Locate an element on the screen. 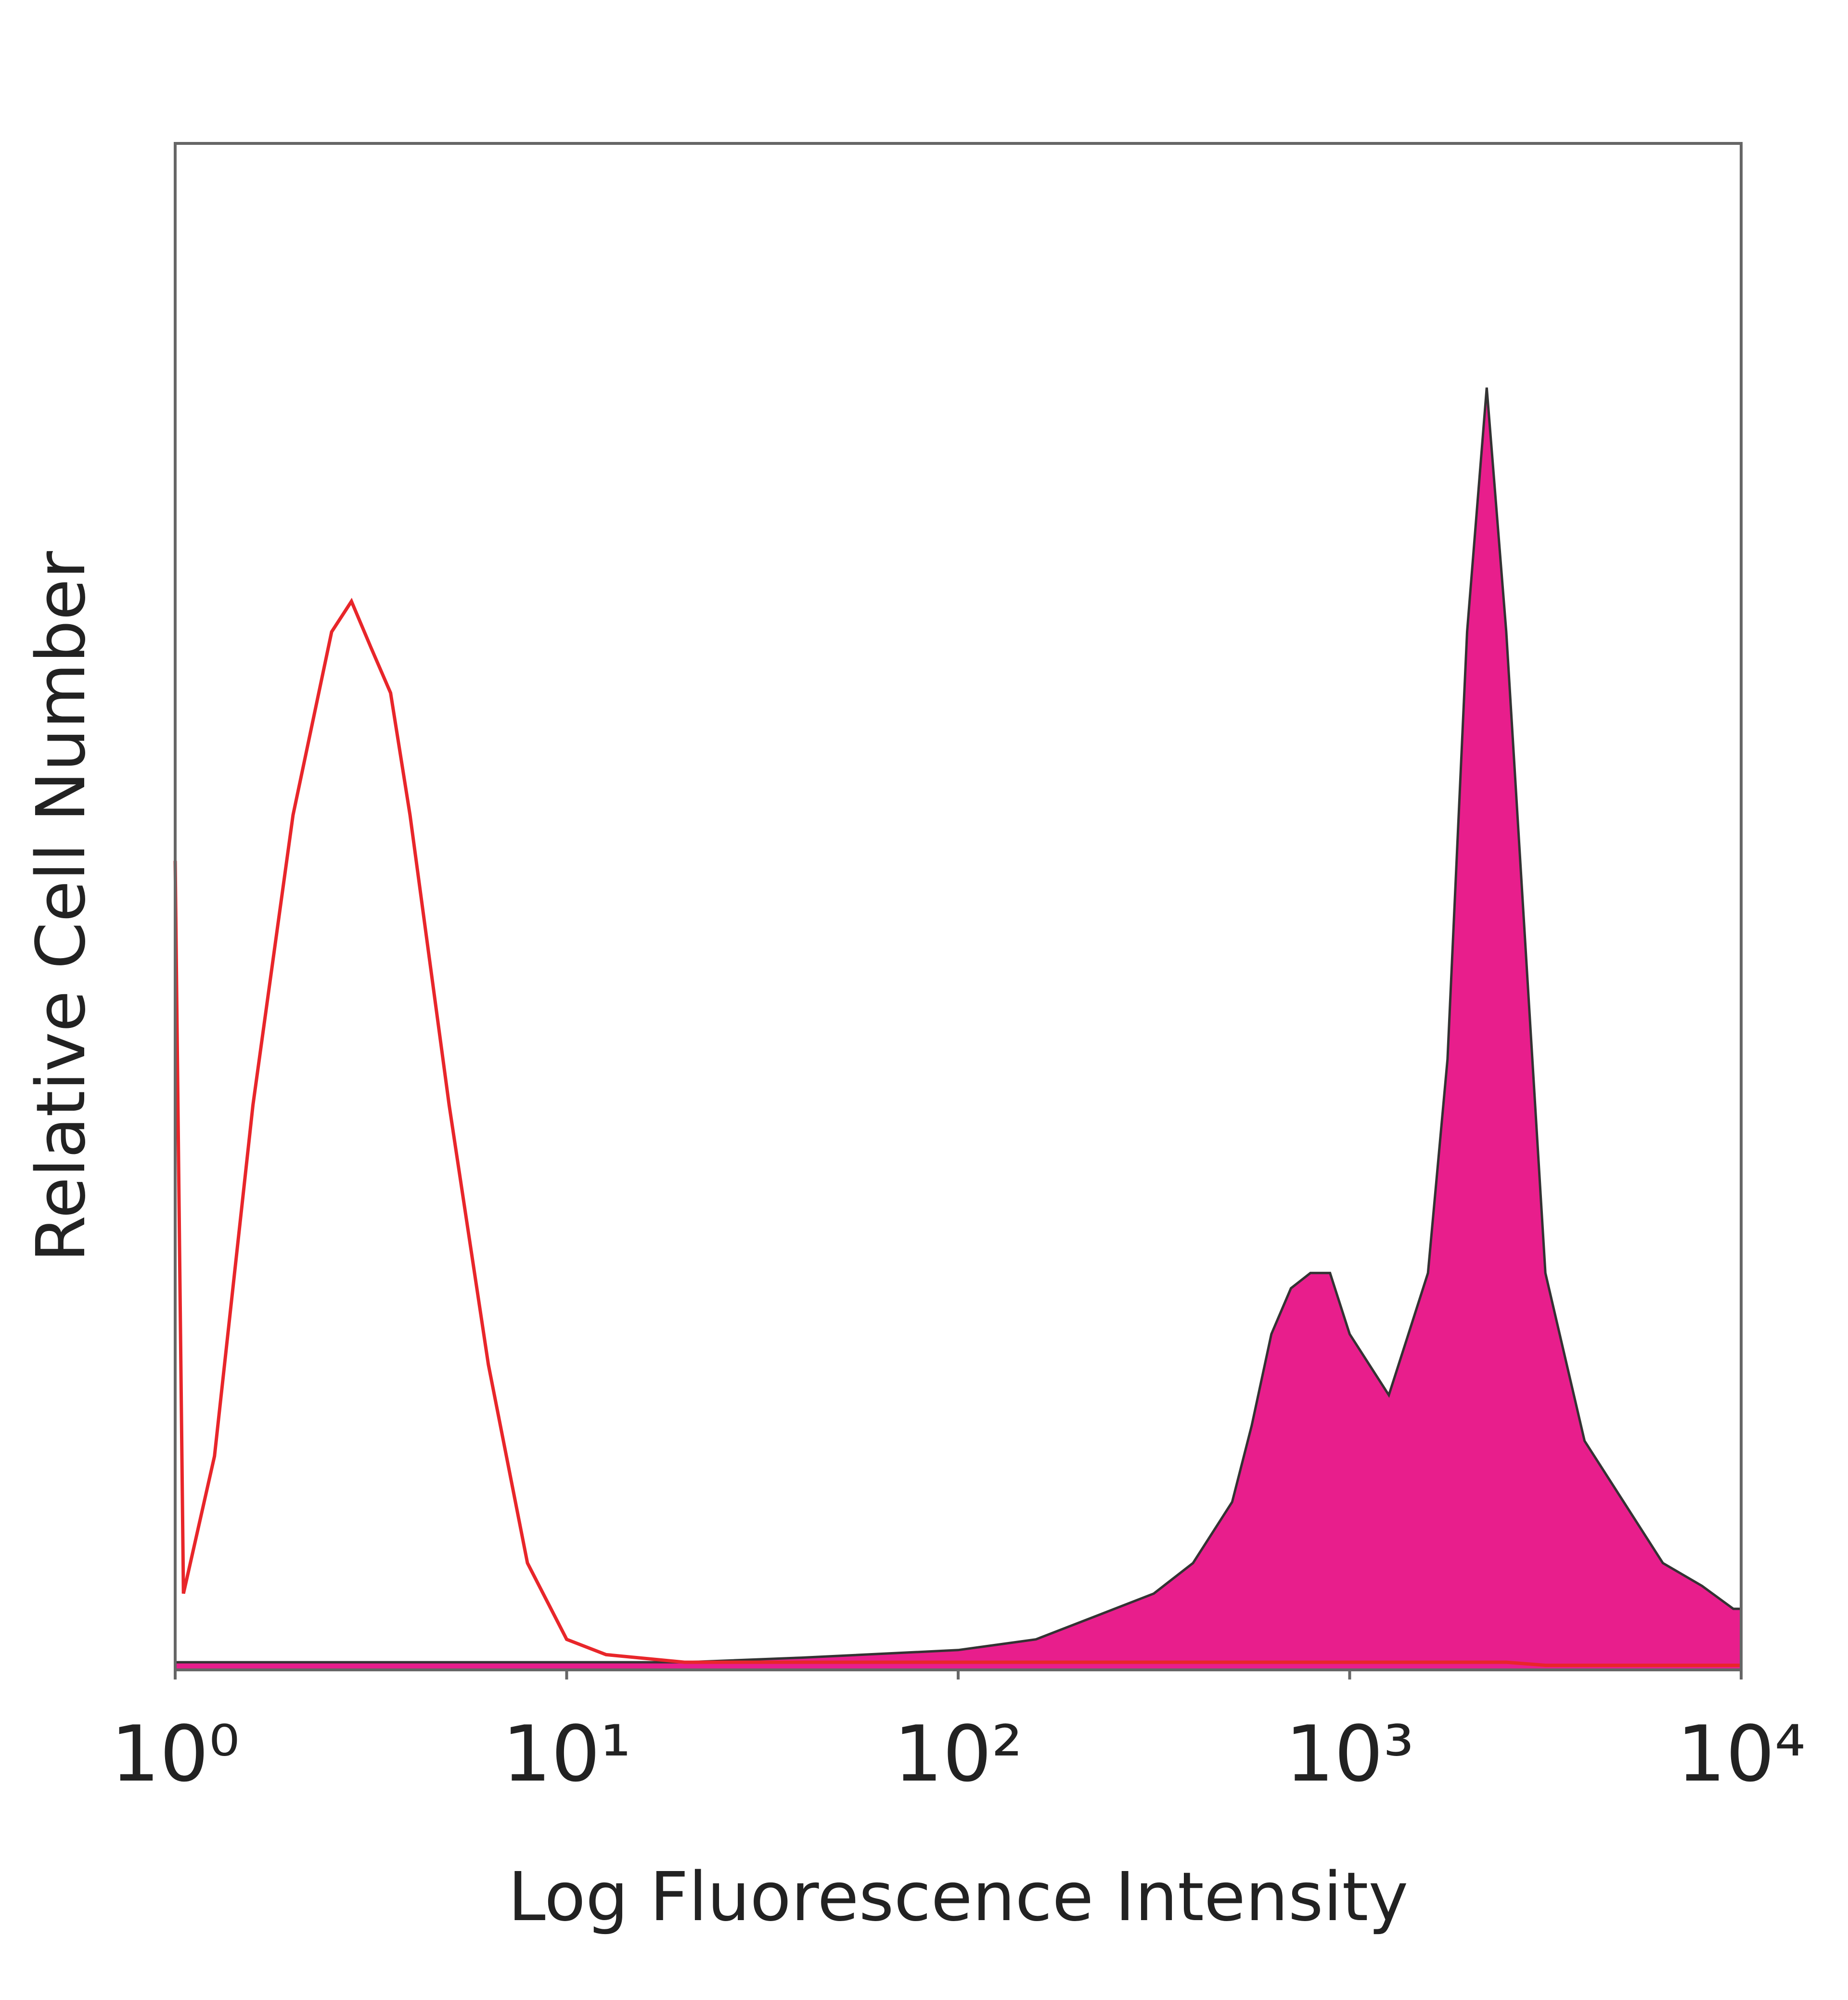 Image resolution: width=1848 pixels, height=2000 pixels. x-tick-label: 10⁴ is located at coordinates (1741, 1754).